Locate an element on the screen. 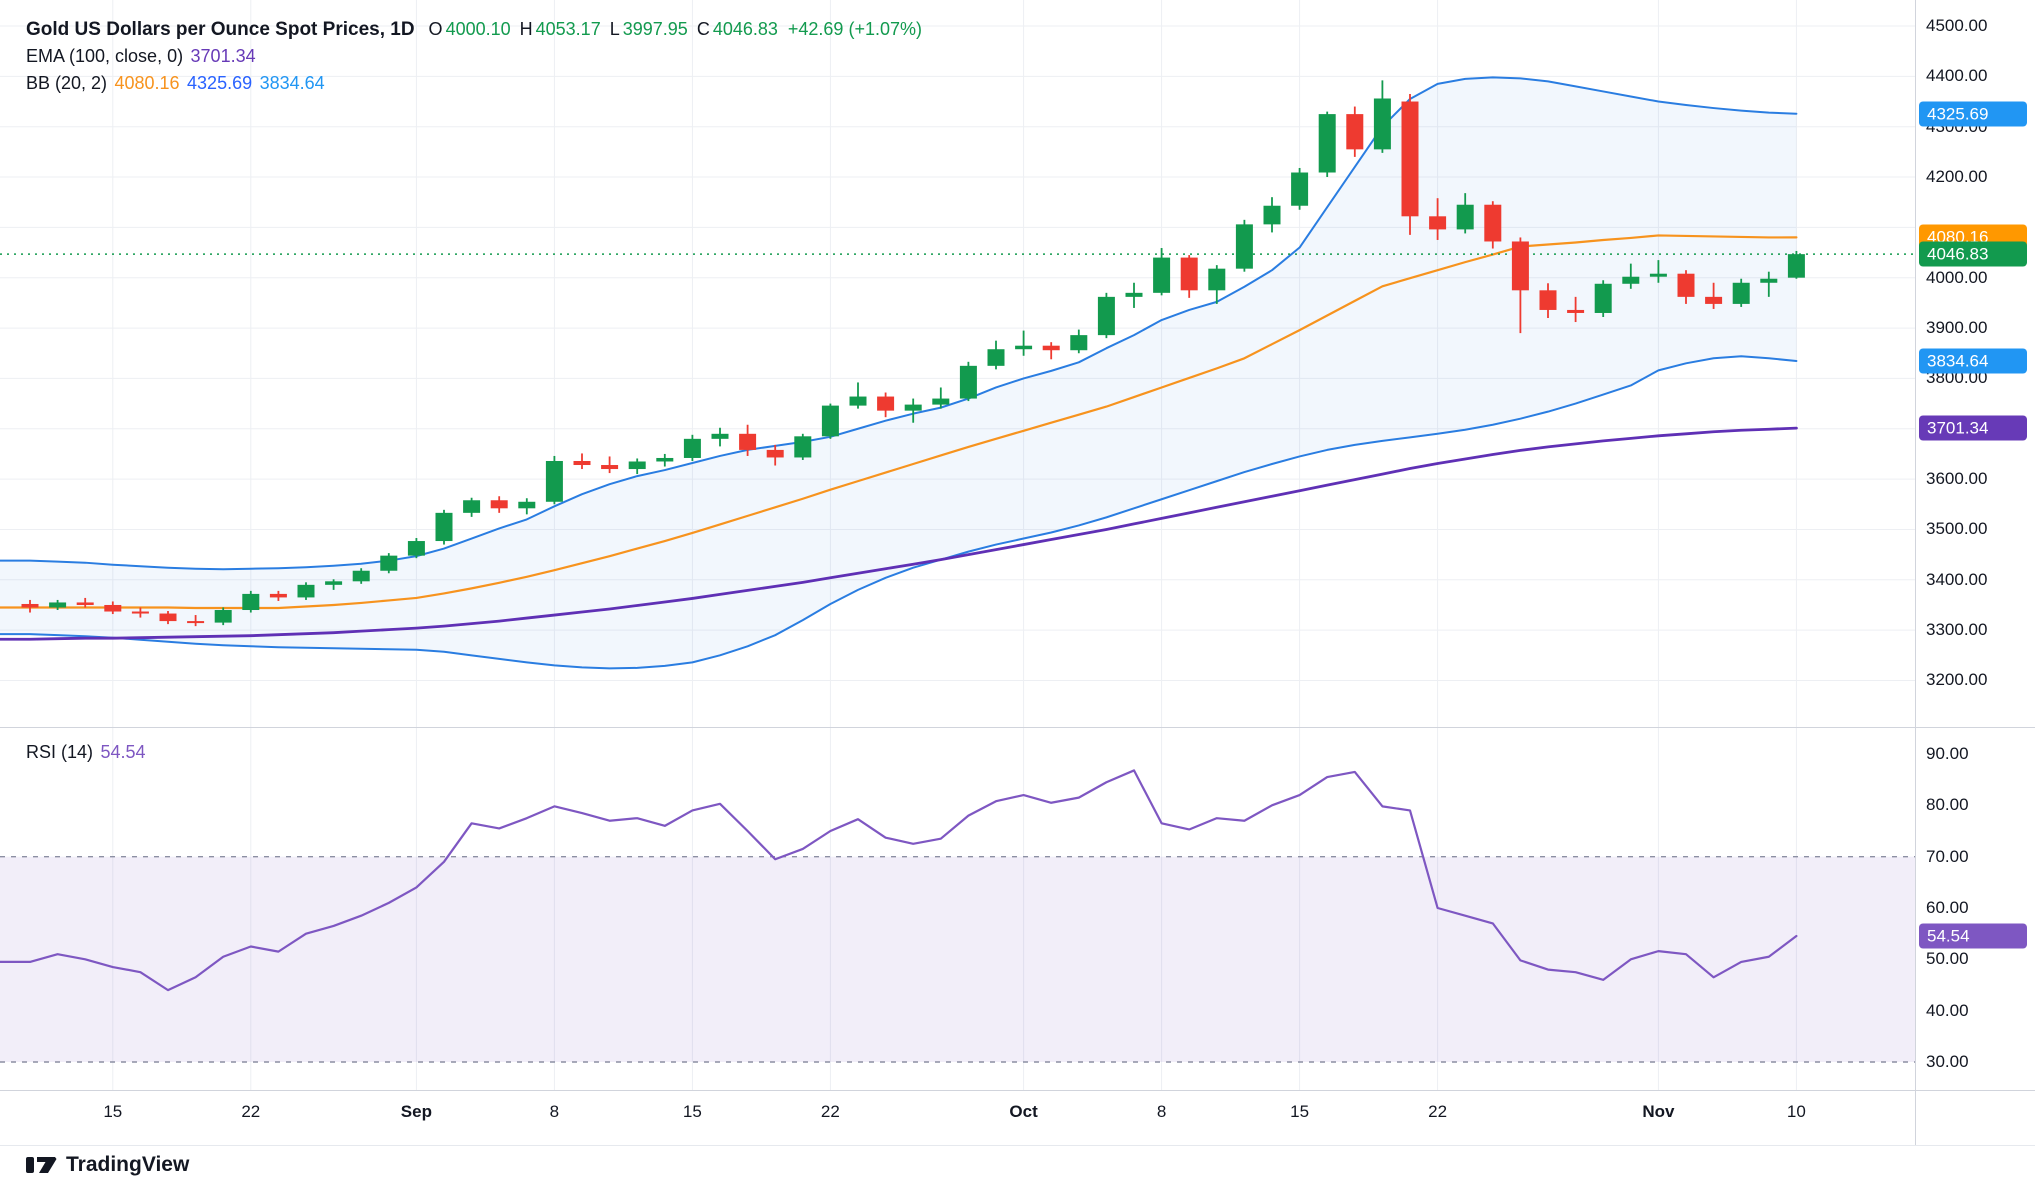 Image resolution: width=2035 pixels, height=1191 pixels. change-value: +42.69 (+1.07%) is located at coordinates (854, 29).